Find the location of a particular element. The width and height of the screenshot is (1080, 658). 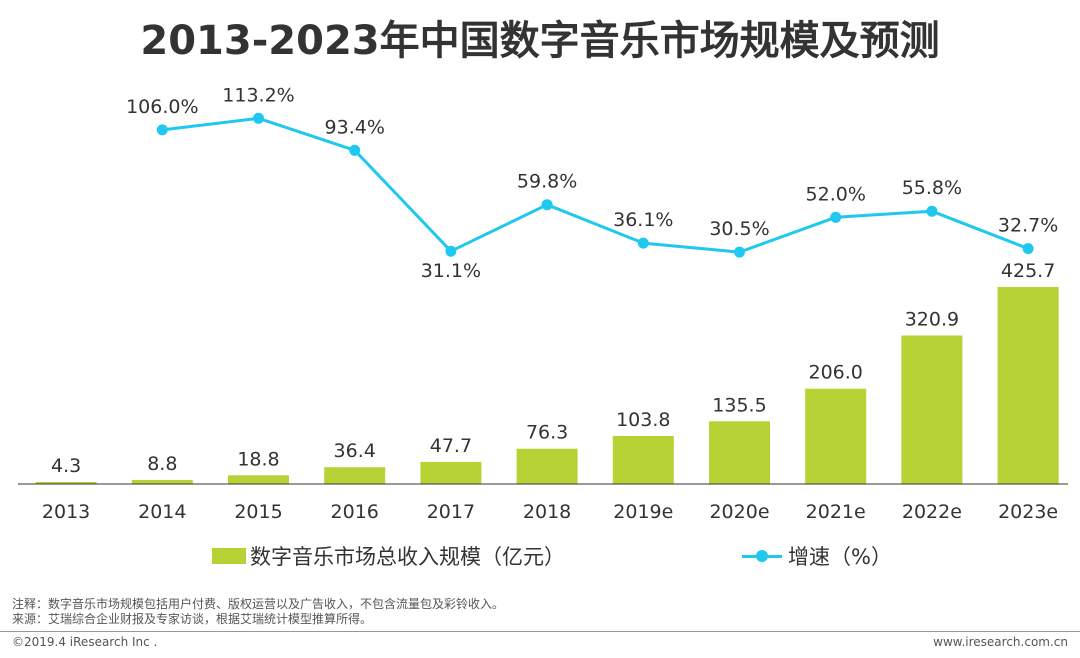

bar-value-label: 135.5 is located at coordinates (739, 405).